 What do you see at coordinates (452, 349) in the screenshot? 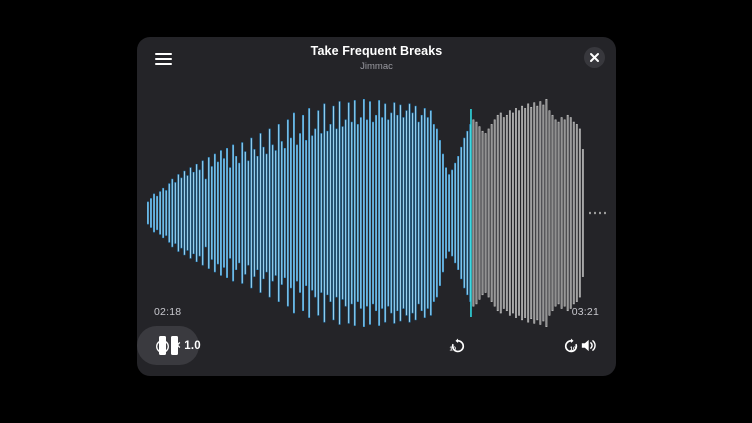
I see `svg-text: 10` at bounding box center [452, 349].